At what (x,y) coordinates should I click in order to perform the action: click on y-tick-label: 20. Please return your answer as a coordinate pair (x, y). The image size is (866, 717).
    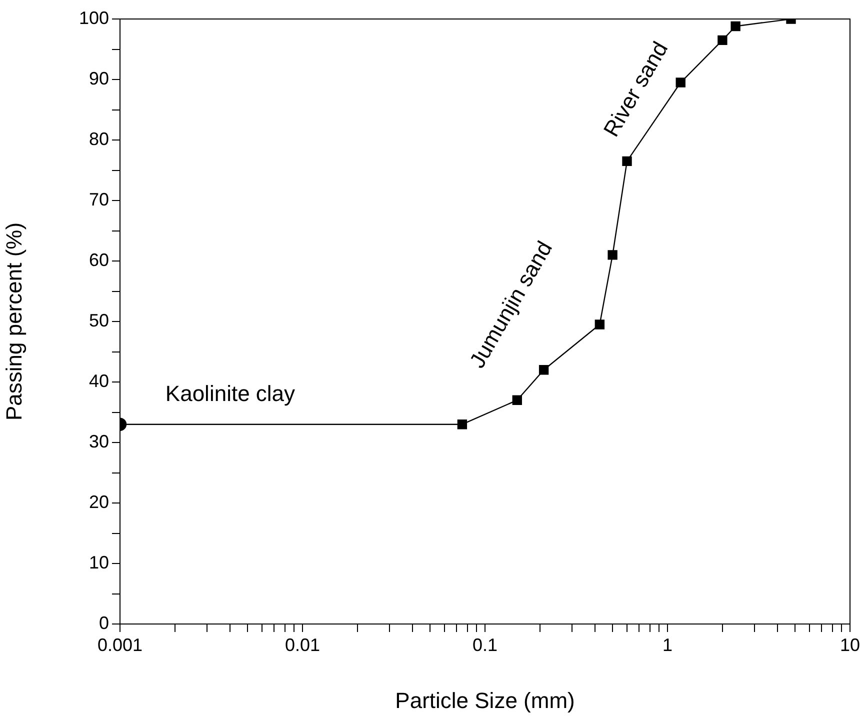
    Looking at the image, I should click on (98, 502).